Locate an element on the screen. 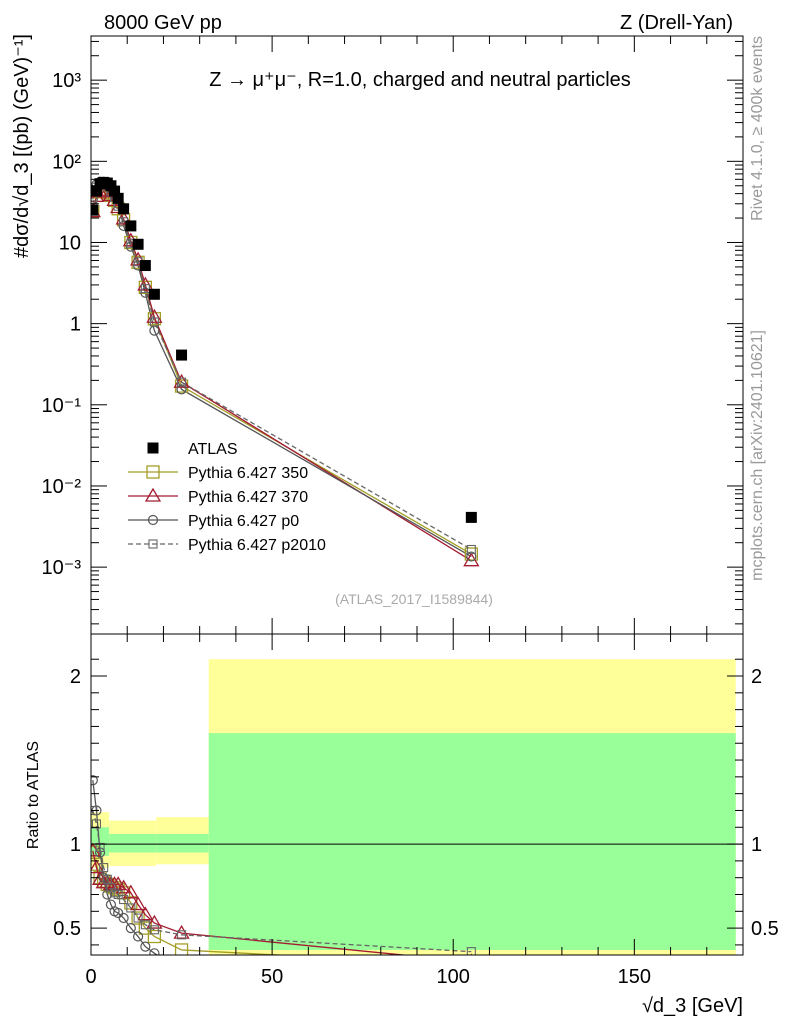 This screenshot has height=1024, width=786. main-ytick-label-4: 10 is located at coordinates (70, 243).